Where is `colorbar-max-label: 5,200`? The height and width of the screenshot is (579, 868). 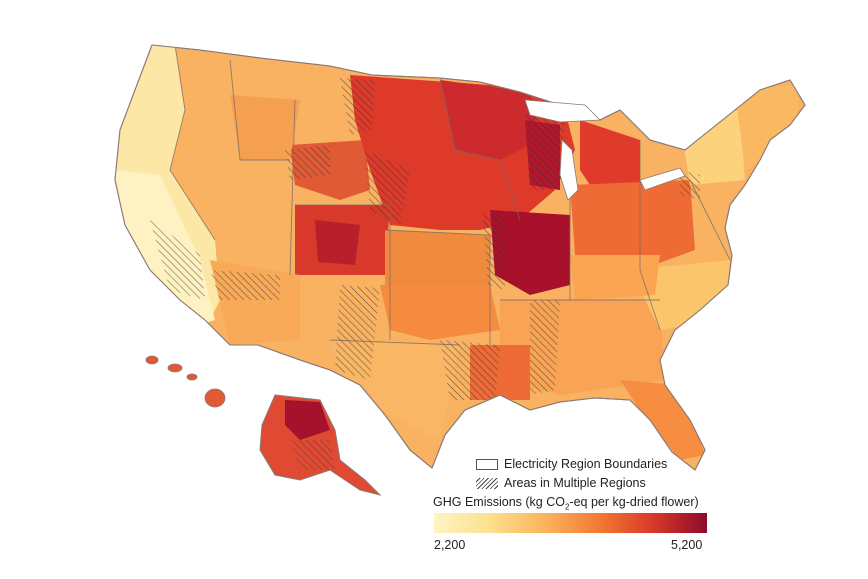 colorbar-max-label: 5,200 is located at coordinates (687, 545).